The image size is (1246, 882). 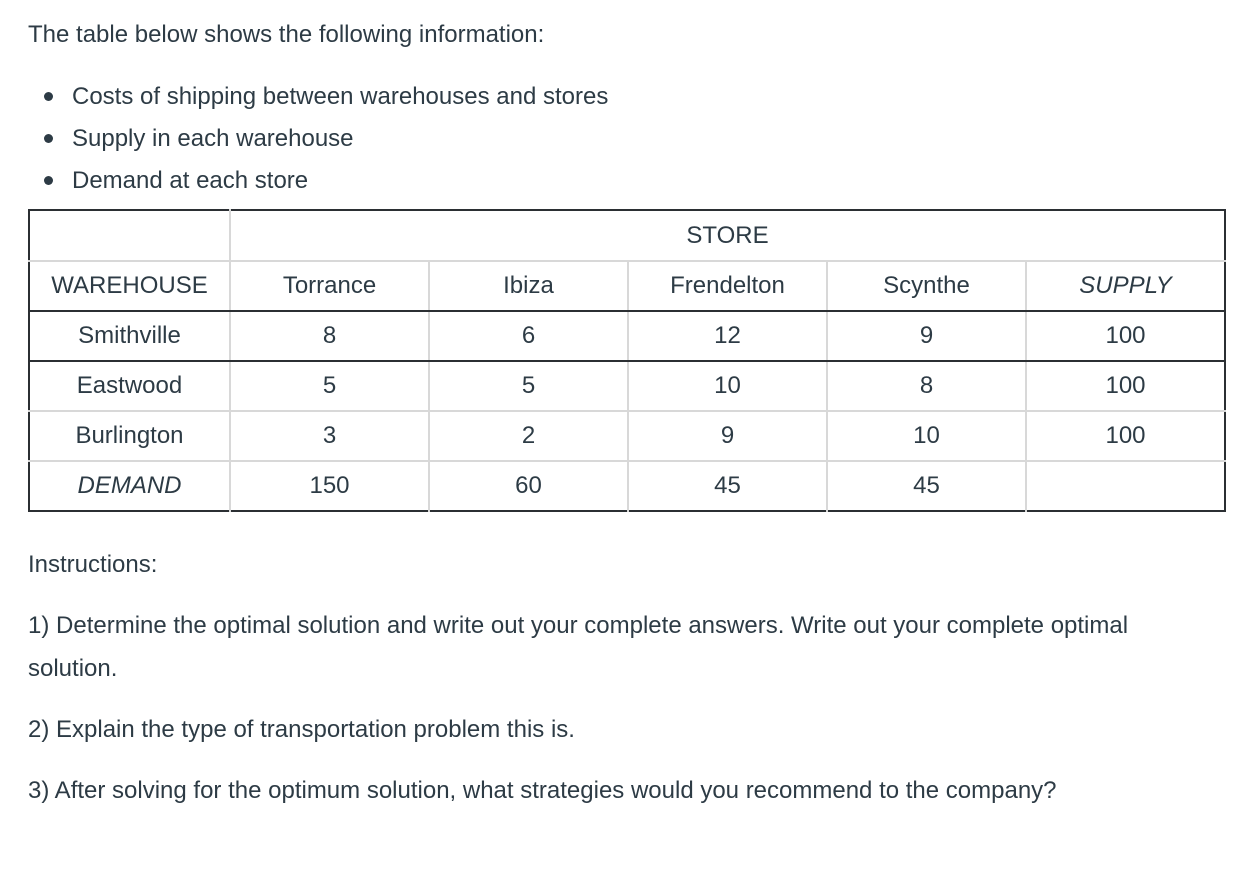 I want to click on bullet-text: Supply in each warehouse, so click(x=213, y=138).